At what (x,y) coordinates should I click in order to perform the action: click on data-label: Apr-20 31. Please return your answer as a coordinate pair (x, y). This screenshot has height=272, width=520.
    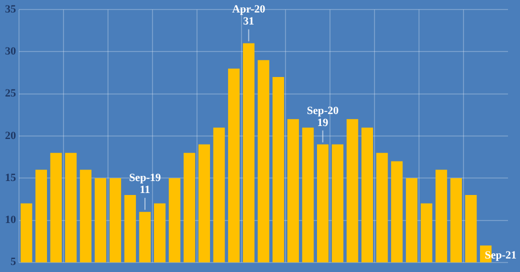
    Looking at the image, I should click on (249, 16).